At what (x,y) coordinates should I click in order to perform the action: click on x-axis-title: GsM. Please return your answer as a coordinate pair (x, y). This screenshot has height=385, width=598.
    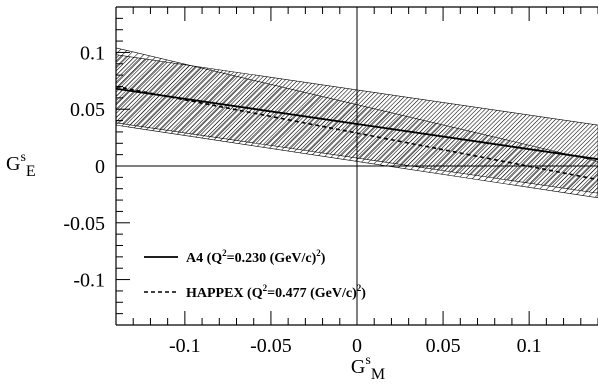
    Looking at the image, I should click on (368, 368).